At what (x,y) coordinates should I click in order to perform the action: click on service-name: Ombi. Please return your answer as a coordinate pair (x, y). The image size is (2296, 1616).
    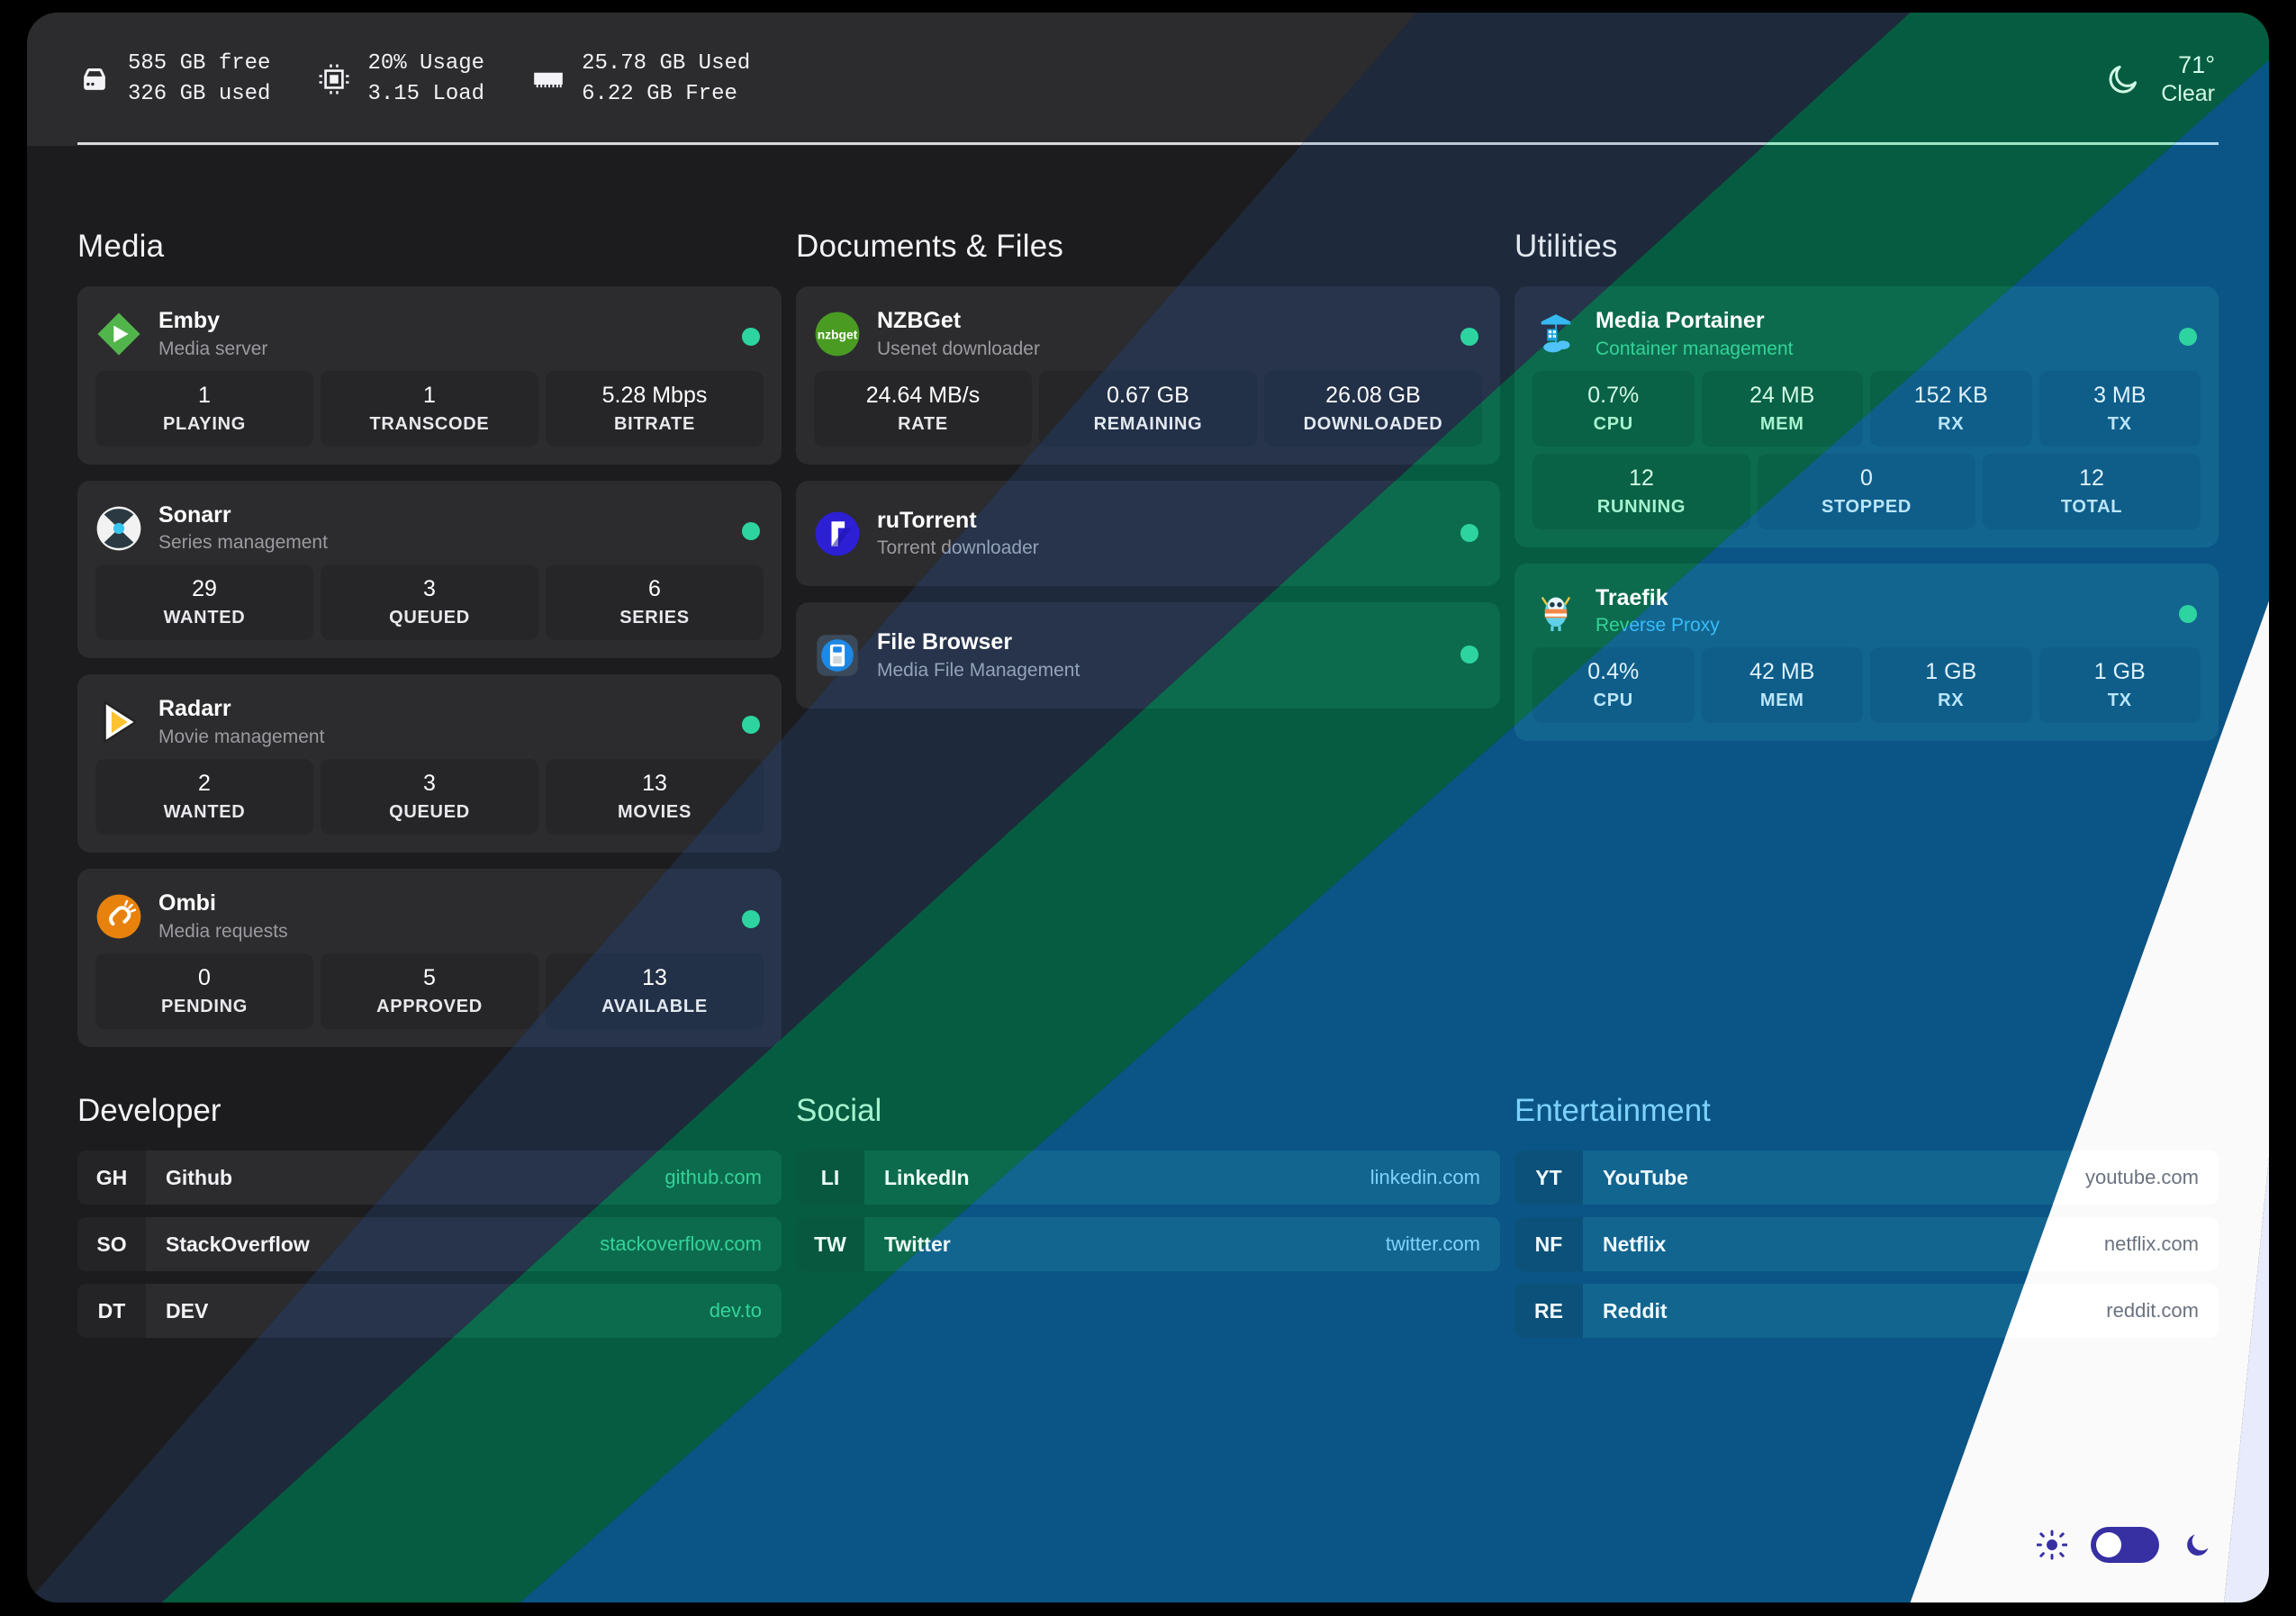
    Looking at the image, I should click on (187, 903).